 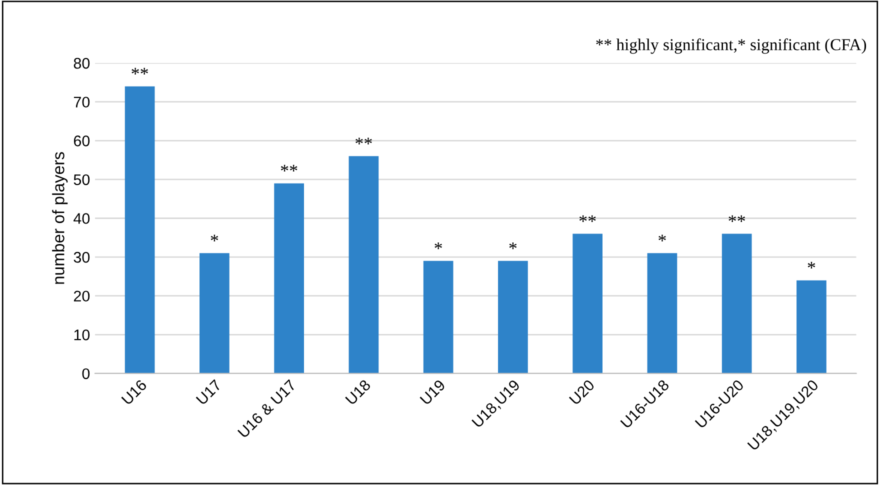 What do you see at coordinates (731, 46) in the screenshot?
I see `text: ** highly significant,* significant (CFA)` at bounding box center [731, 46].